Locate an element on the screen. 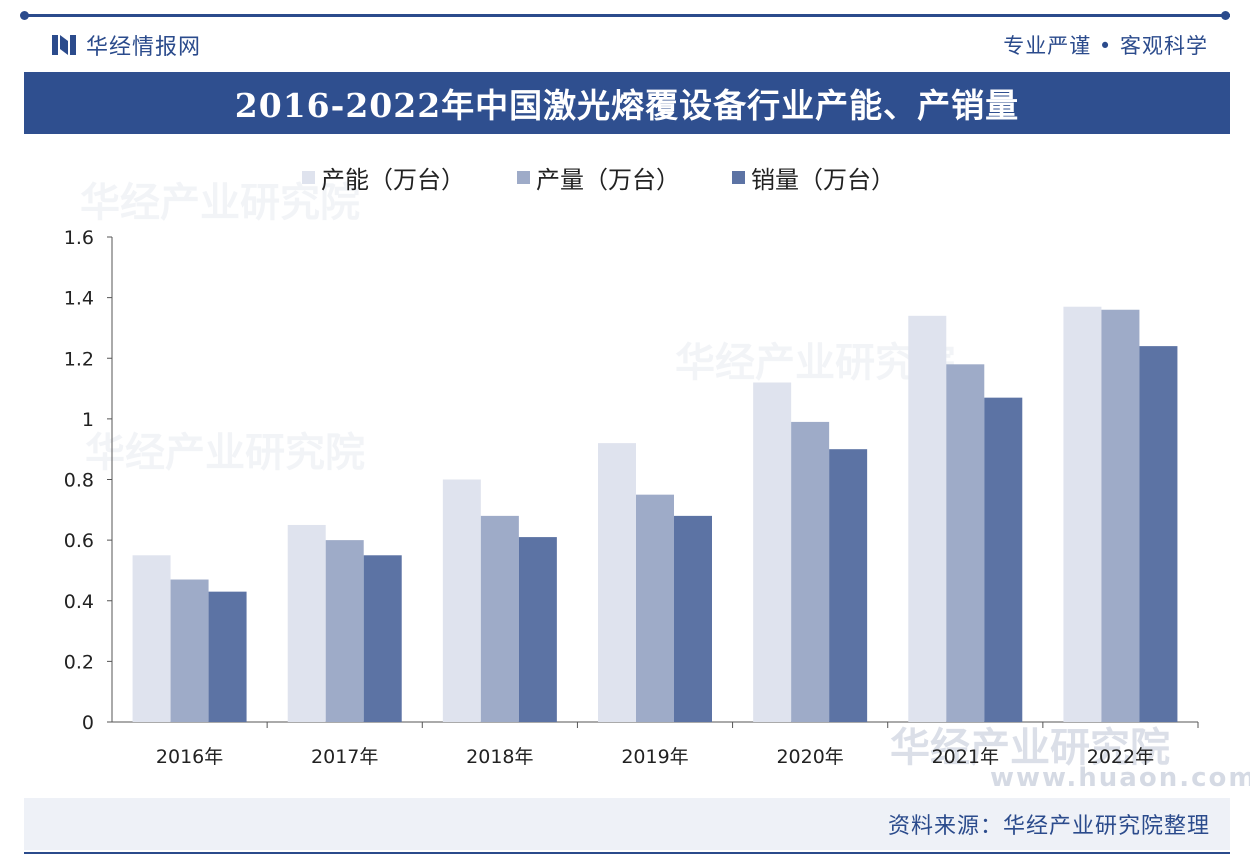 This screenshot has height=866, width=1250. title-bar: 2016-2022年中国激光熔覆设备行业产能、产销量 is located at coordinates (627, 103).